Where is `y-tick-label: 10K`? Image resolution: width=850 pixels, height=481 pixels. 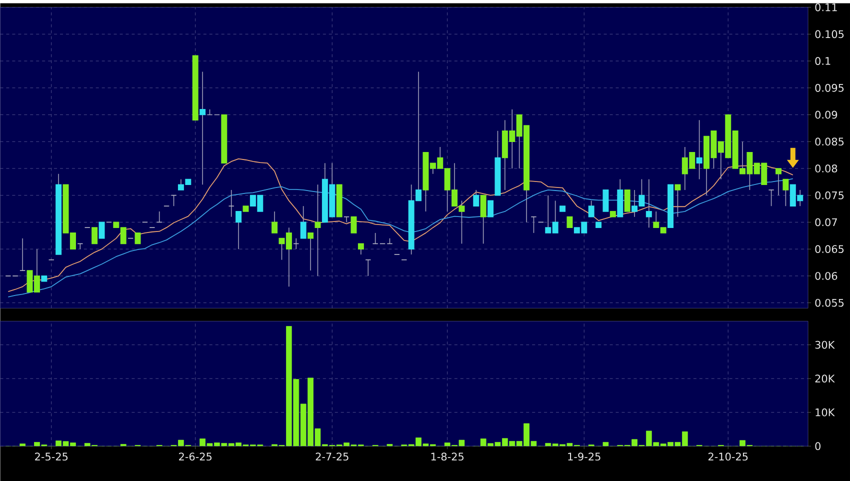
y-tick-label: 10K is located at coordinates (825, 412).